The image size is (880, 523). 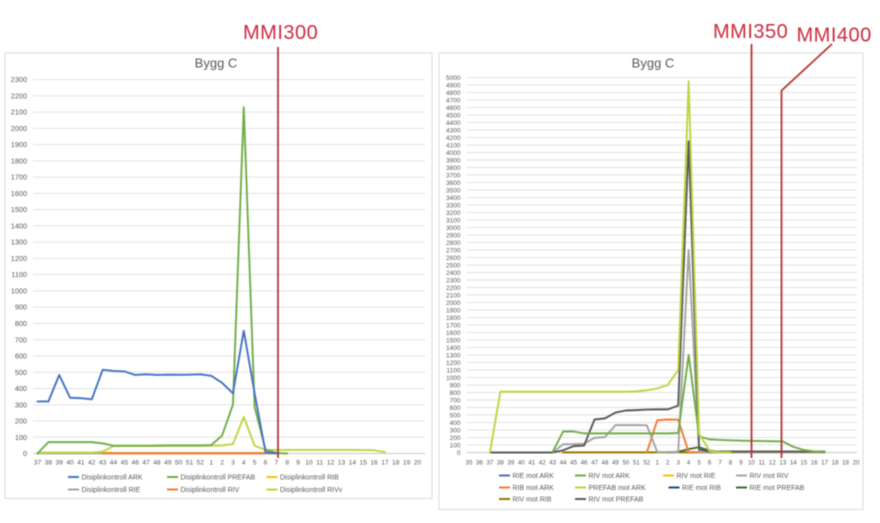 What do you see at coordinates (534, 476) in the screenshot?
I see `svg-text: RIE mot ARK` at bounding box center [534, 476].